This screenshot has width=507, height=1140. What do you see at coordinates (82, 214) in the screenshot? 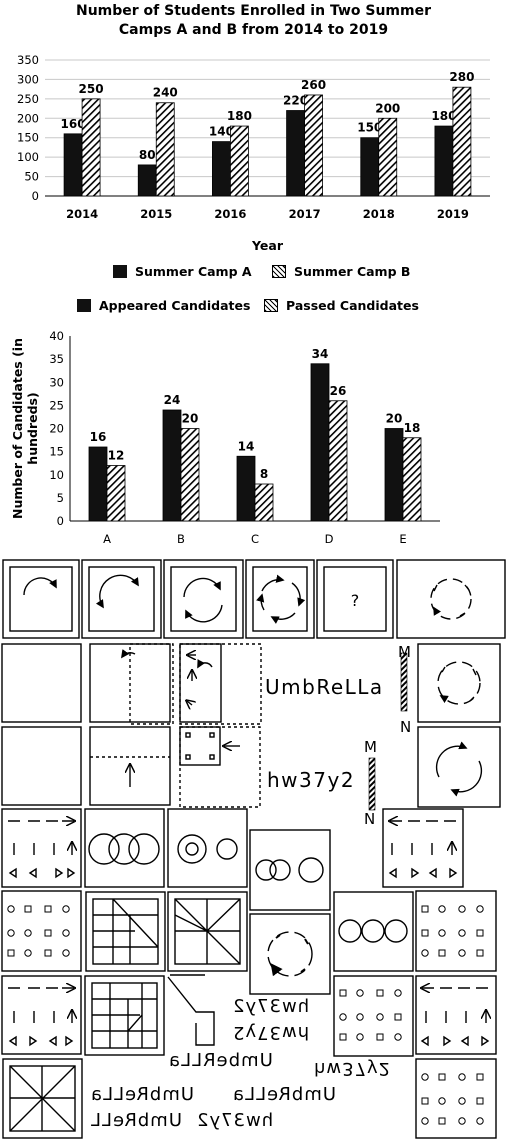
I see `x-tick-label: 2014` at bounding box center [82, 214].